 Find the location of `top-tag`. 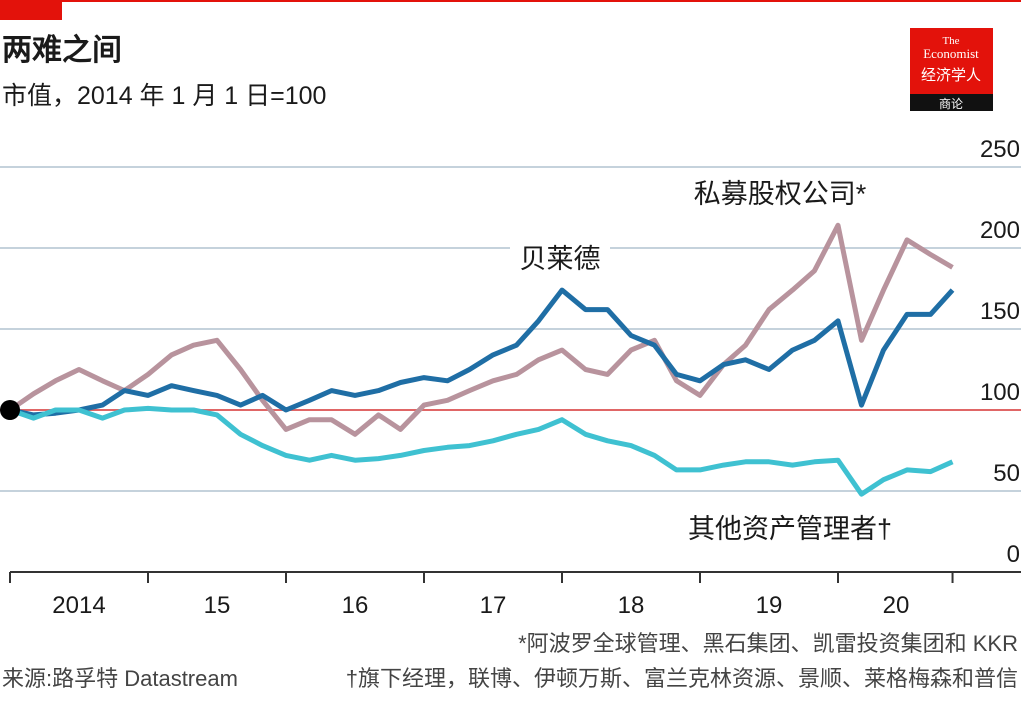

top-tag is located at coordinates (31, 10).